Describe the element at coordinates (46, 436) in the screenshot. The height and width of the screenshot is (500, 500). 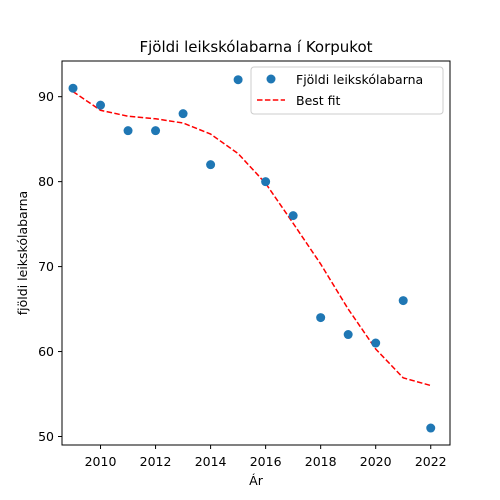
I see `y-tick-label: 50` at that location.